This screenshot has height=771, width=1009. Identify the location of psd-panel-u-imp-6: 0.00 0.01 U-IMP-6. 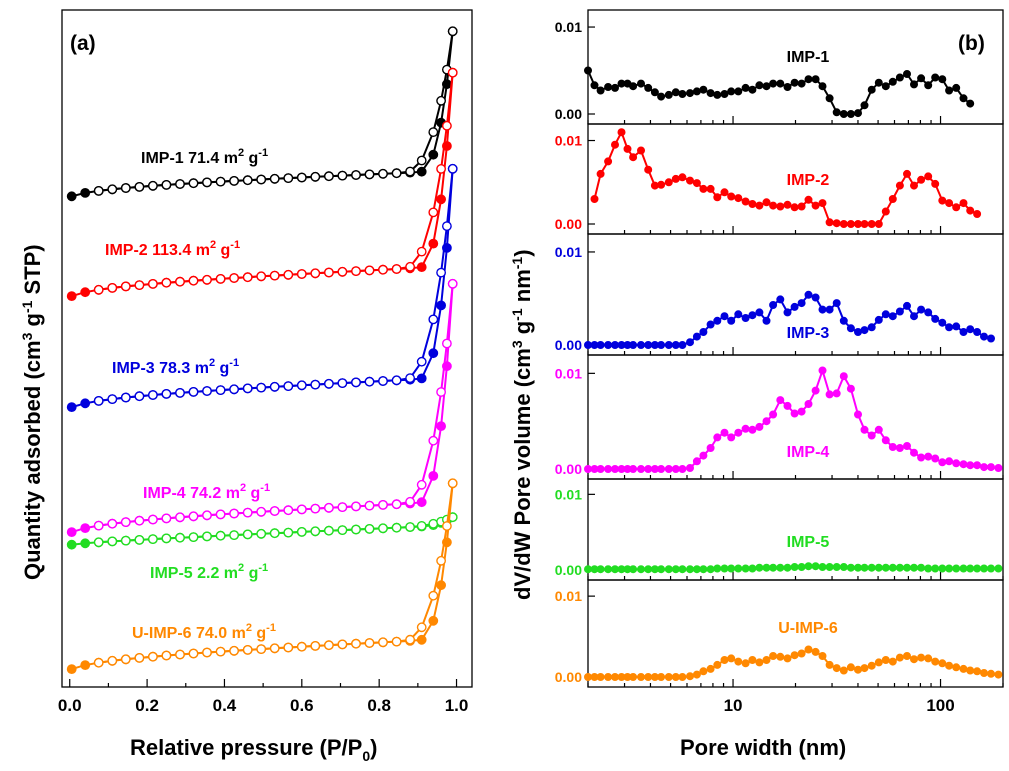
(779, 633).